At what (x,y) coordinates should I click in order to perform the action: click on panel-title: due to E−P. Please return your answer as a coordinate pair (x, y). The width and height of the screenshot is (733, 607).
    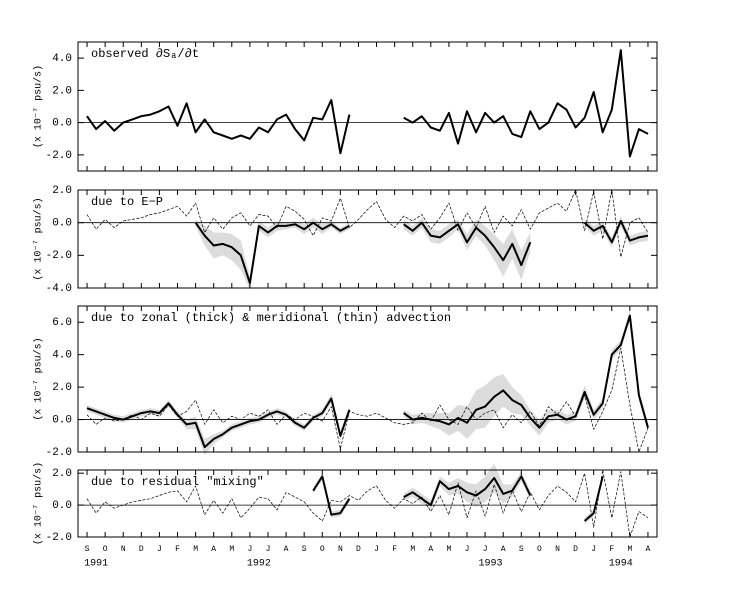
    Looking at the image, I should click on (127, 202).